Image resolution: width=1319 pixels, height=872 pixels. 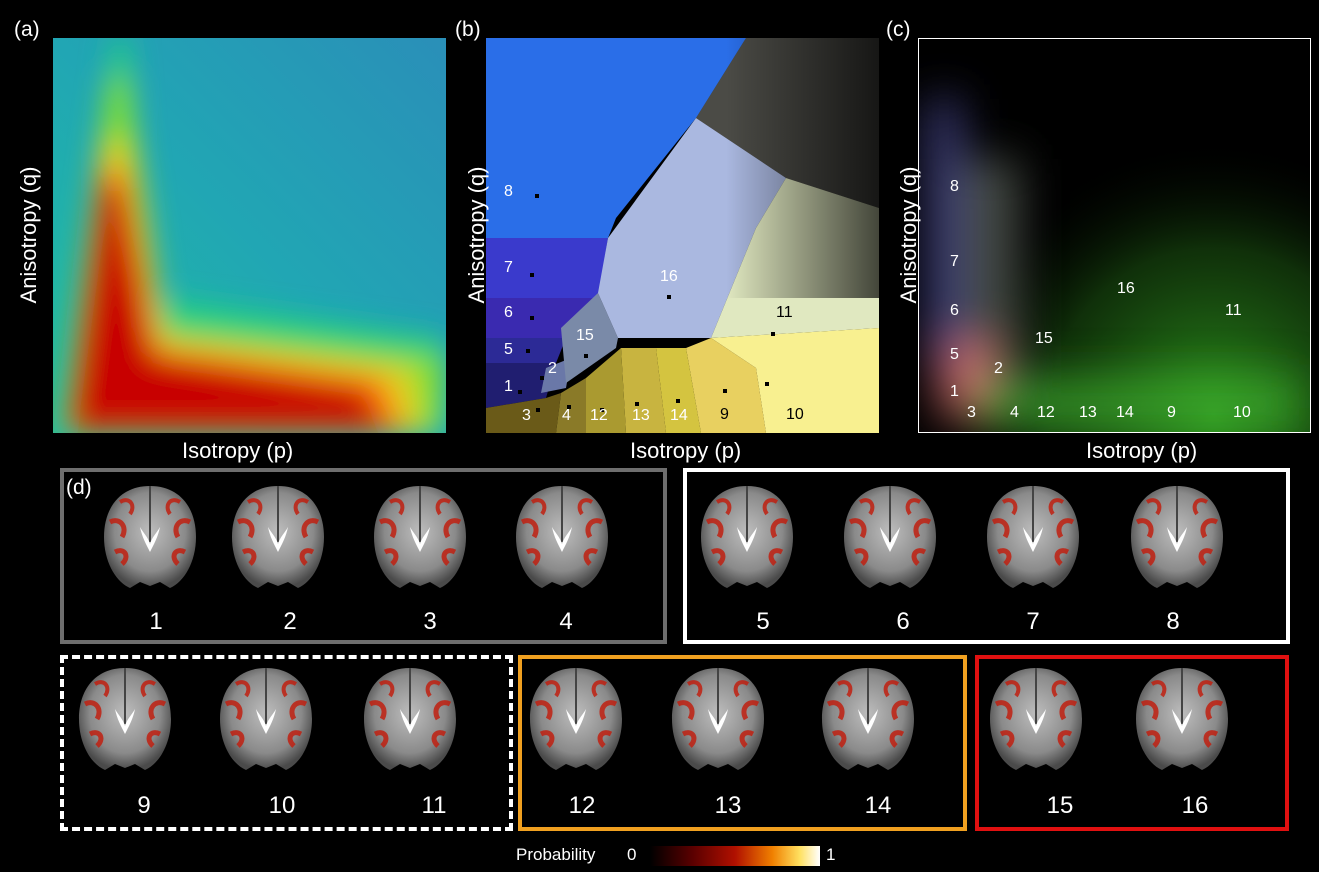 What do you see at coordinates (476, 235) in the screenshot?
I see `panel-b-ylabel: Anisotropy (q)` at bounding box center [476, 235].